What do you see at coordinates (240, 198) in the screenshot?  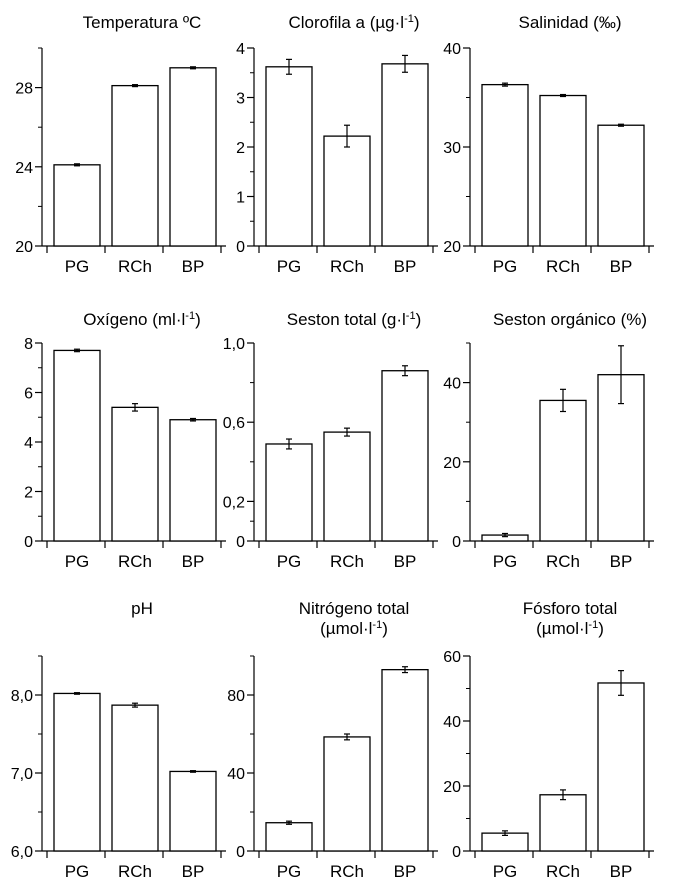 I see `y-tick-label: 1` at bounding box center [240, 198].